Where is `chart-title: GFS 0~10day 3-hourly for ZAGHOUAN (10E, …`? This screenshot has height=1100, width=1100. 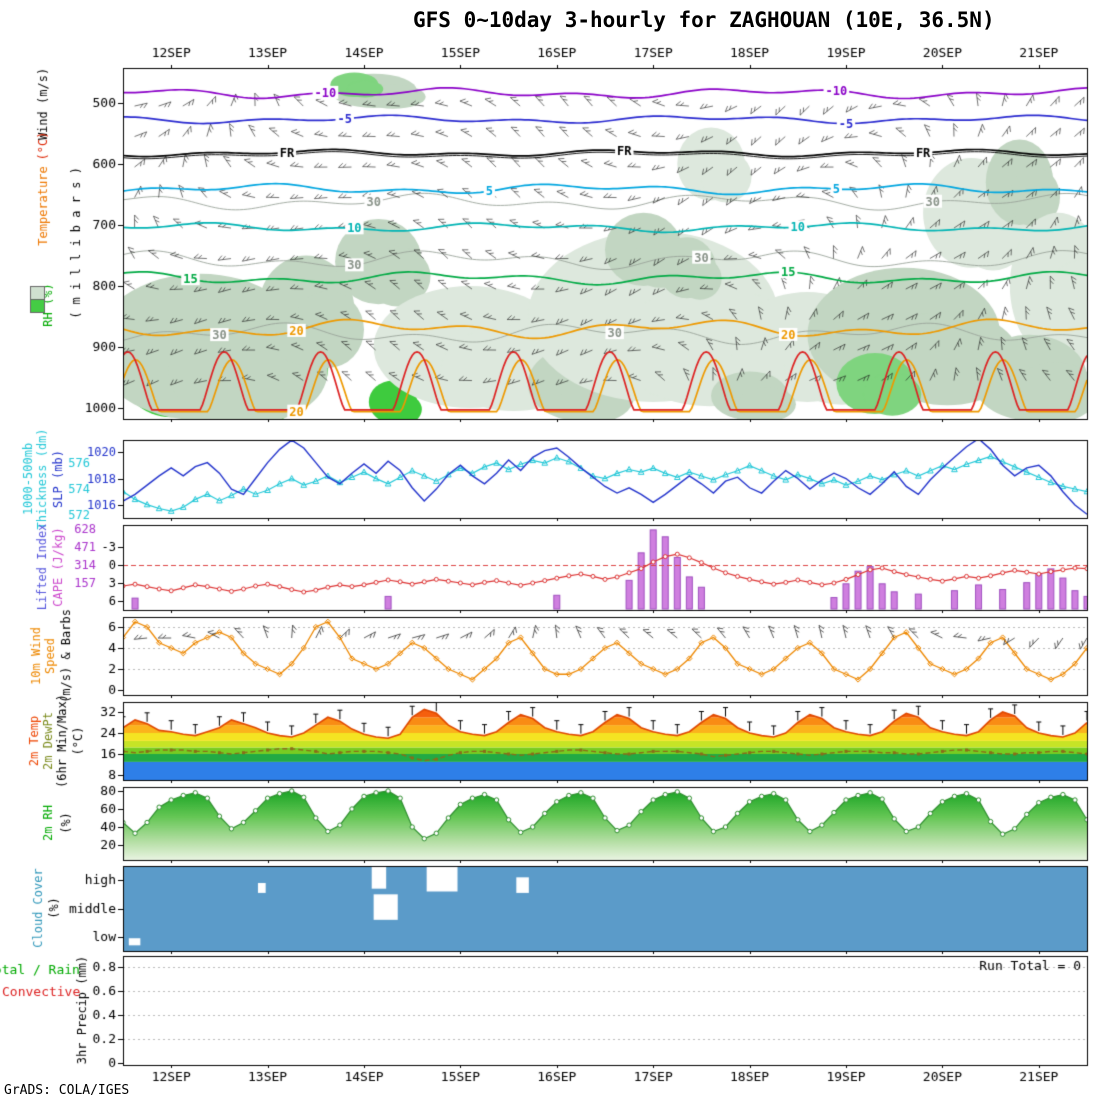 chart-title: GFS 0~10day 3-hourly for ZAGHOUAN (10E, … is located at coordinates (704, 20).